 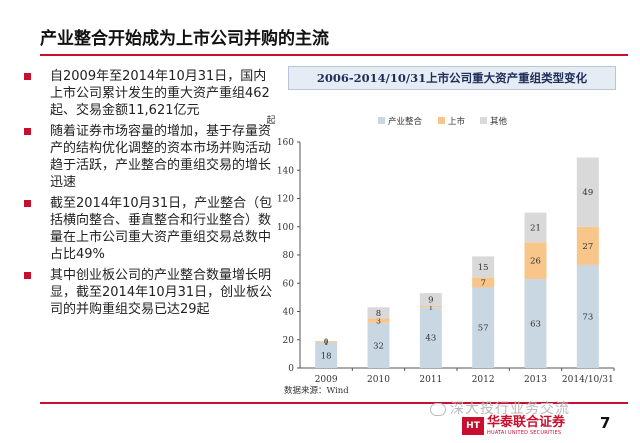 What do you see at coordinates (285, 171) in the screenshot?
I see `y-tick-label: 140` at bounding box center [285, 171].